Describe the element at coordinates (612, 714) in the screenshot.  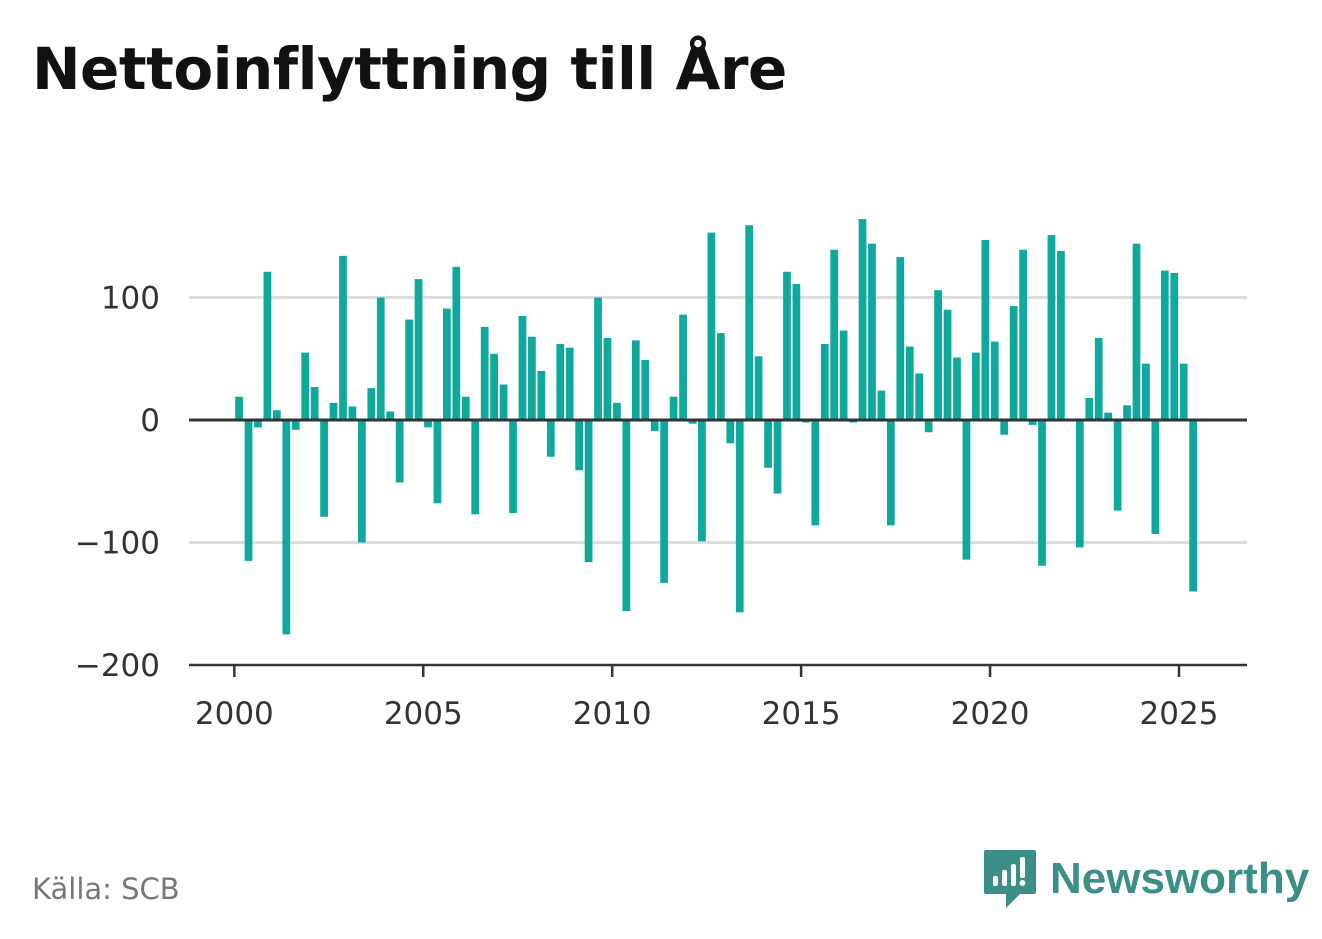
I see `x-tick-label: 2010` at that location.